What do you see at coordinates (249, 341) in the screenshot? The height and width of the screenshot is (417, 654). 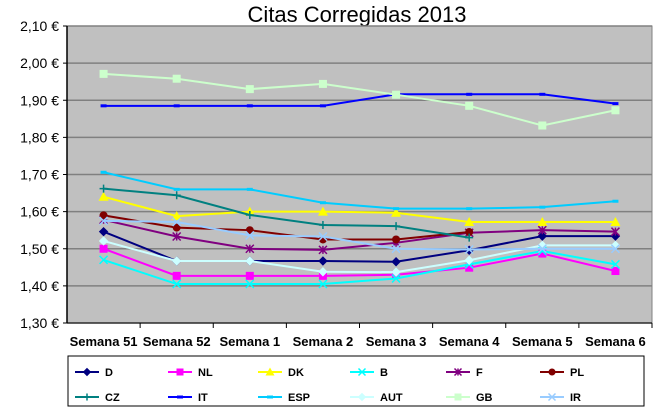 I see `x-tick-label: Semana 1` at bounding box center [249, 341].